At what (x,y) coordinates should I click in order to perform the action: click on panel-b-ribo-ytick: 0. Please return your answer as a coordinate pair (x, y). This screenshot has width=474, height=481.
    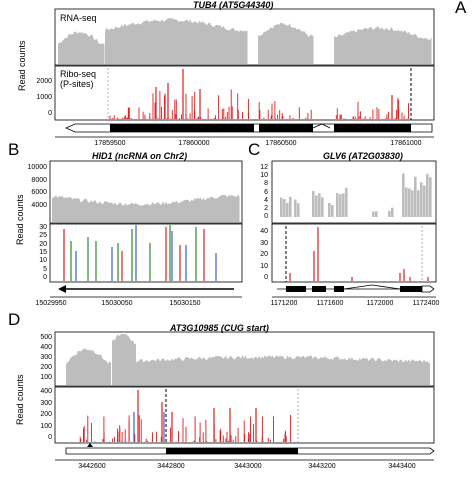
    Looking at the image, I should click on (45, 277).